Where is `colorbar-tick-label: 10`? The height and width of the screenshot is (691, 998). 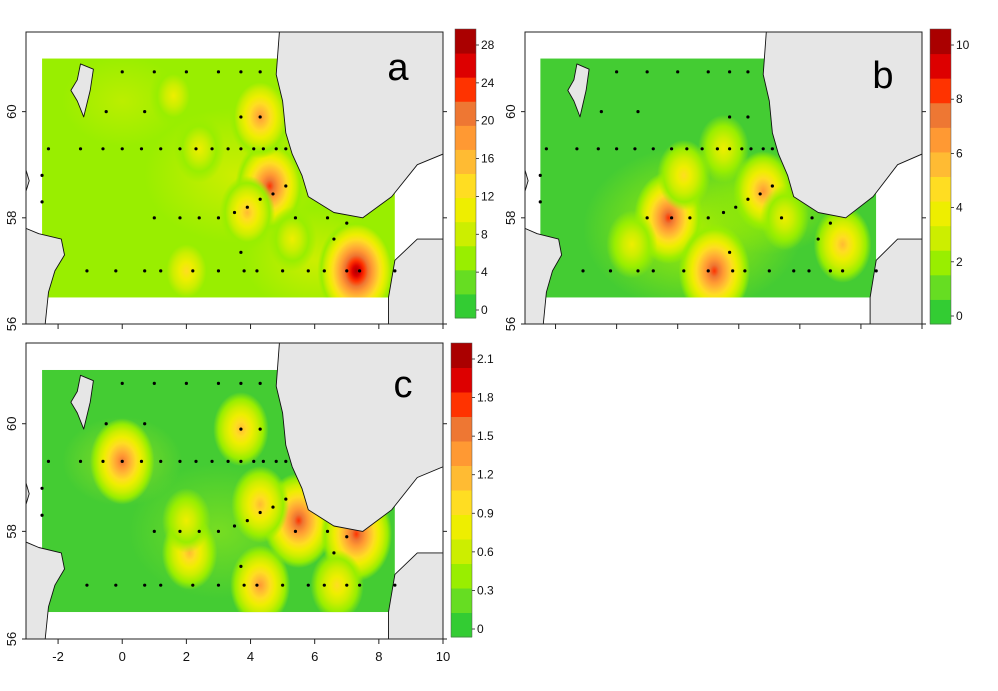
colorbar-tick-label: 10 is located at coordinates (963, 45).